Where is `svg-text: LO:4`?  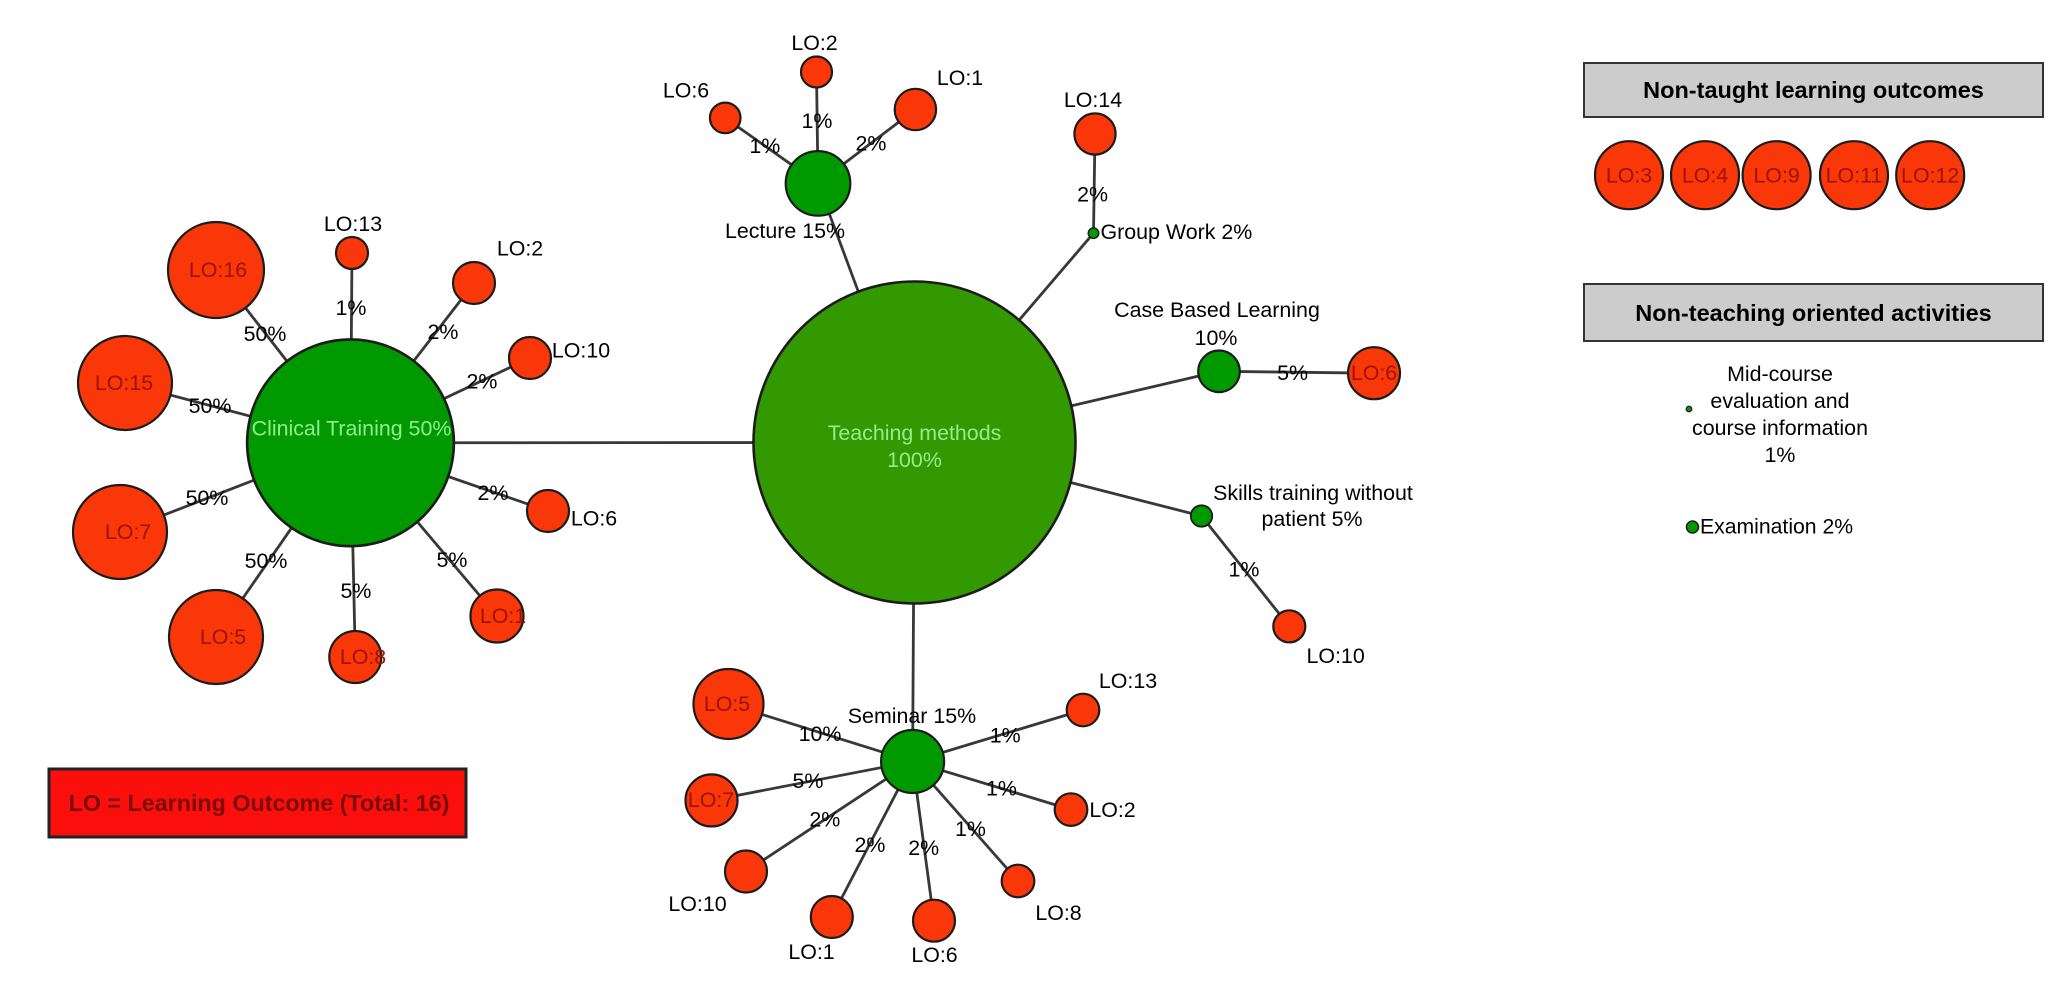
svg-text: LO:4 is located at coordinates (1705, 176).